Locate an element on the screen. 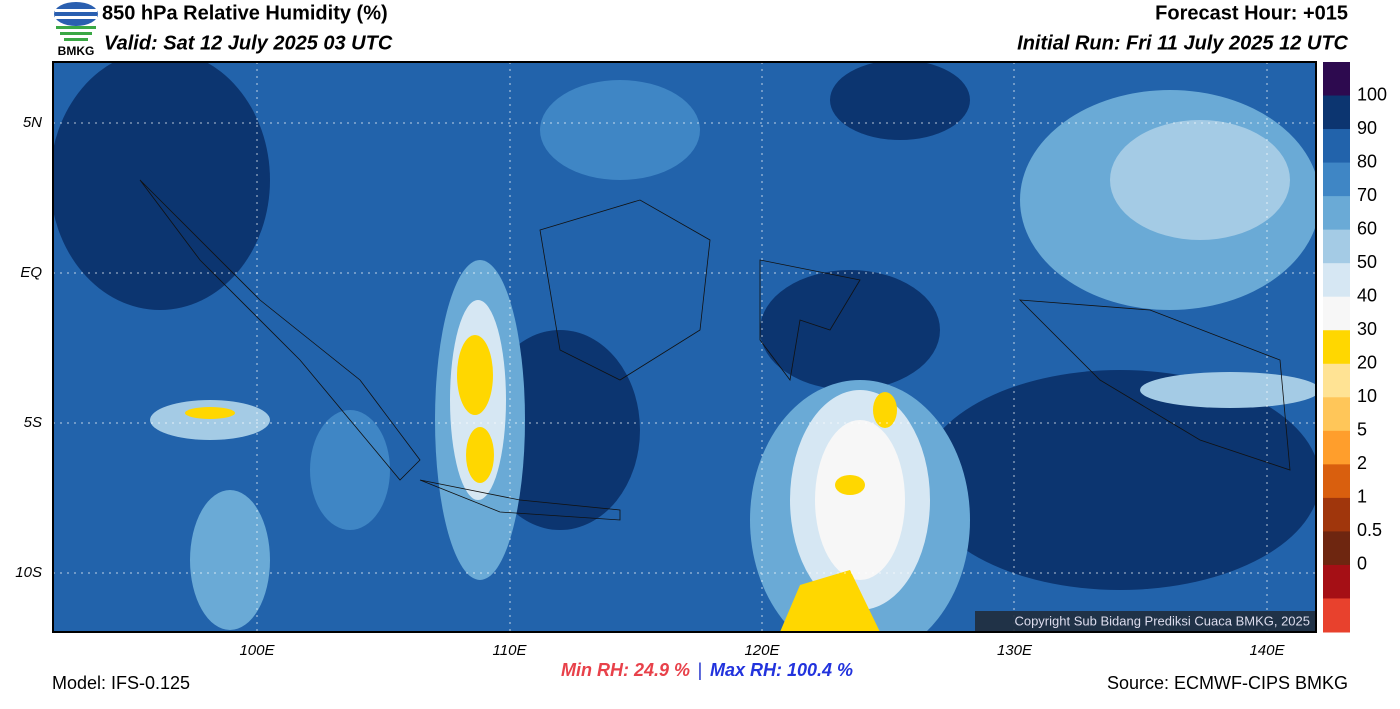 This screenshot has width=1400, height=709. colorbar-label: 100 is located at coordinates (1372, 94).